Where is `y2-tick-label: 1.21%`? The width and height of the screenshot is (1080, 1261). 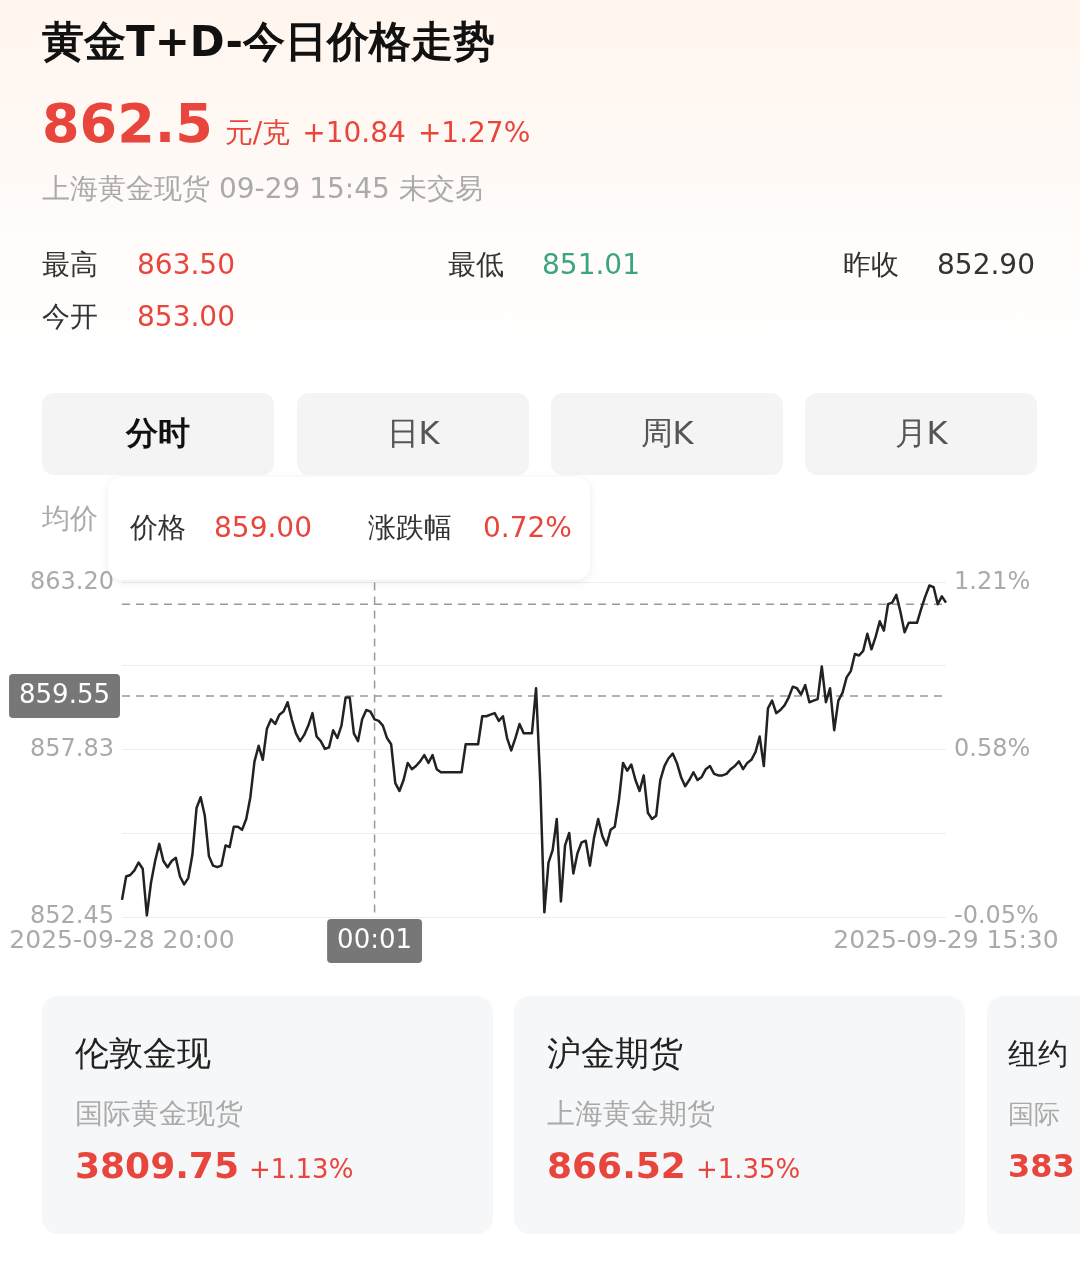 y2-tick-label: 1.21% is located at coordinates (992, 580).